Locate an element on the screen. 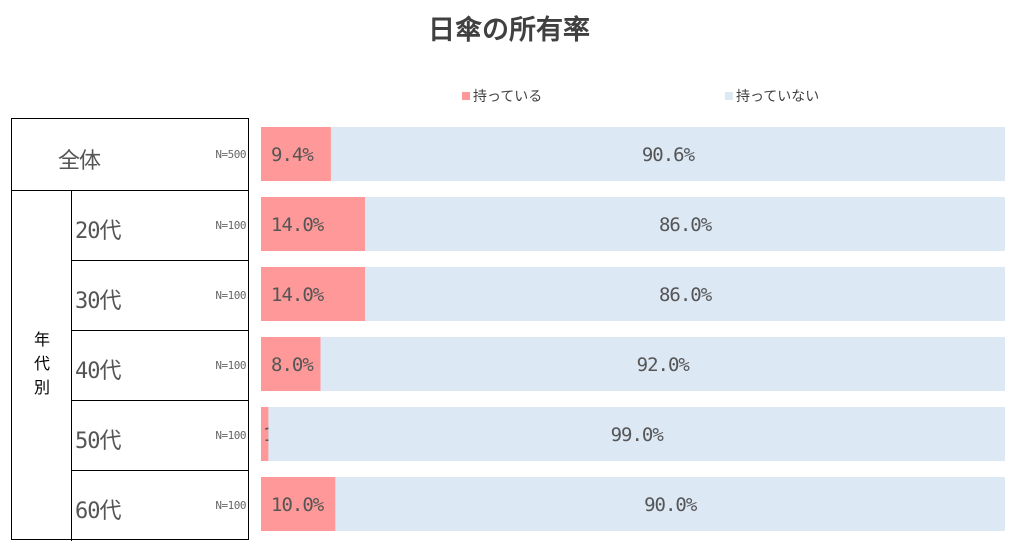  row-label-20s: 20代 is located at coordinates (98, 231).